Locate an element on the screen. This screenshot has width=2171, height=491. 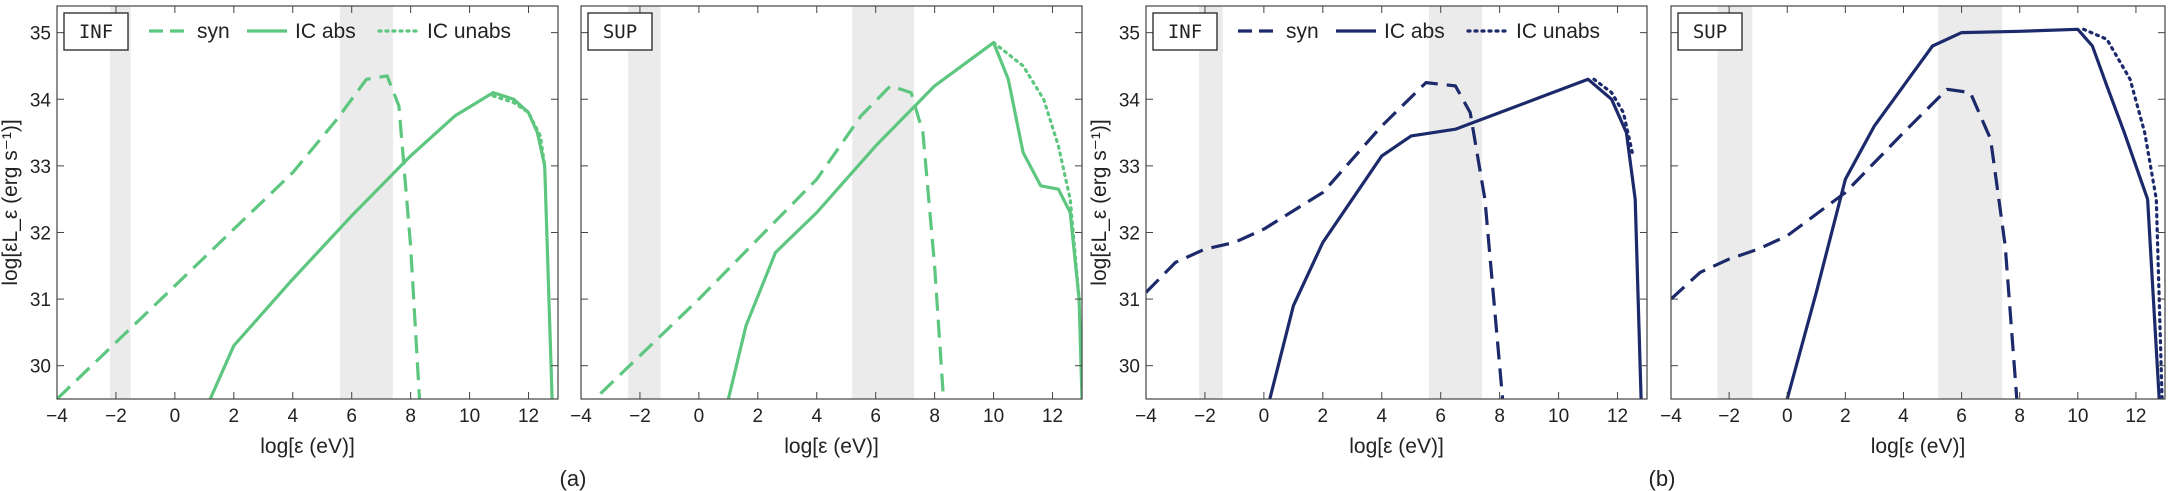
series-ic-unabs is located at coordinates (1036, 171).